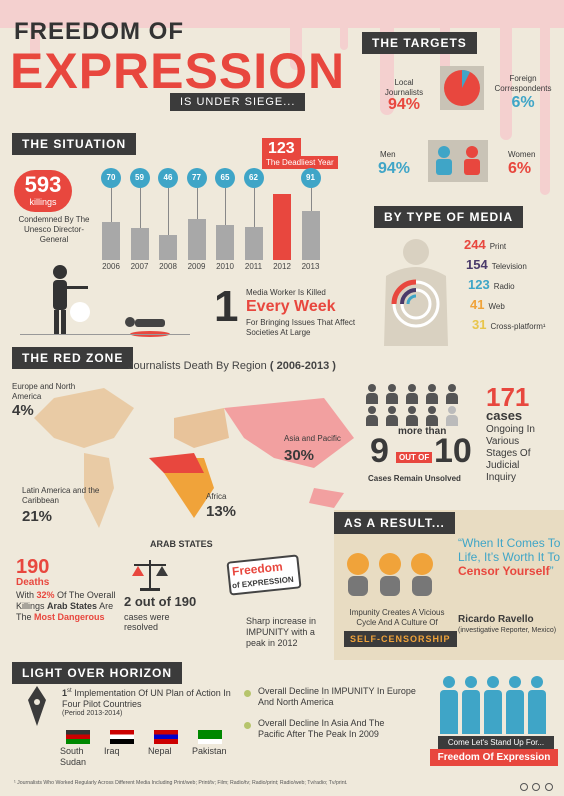 The image size is (564, 796). I want to click on chart-leader-2006, so click(111, 205).